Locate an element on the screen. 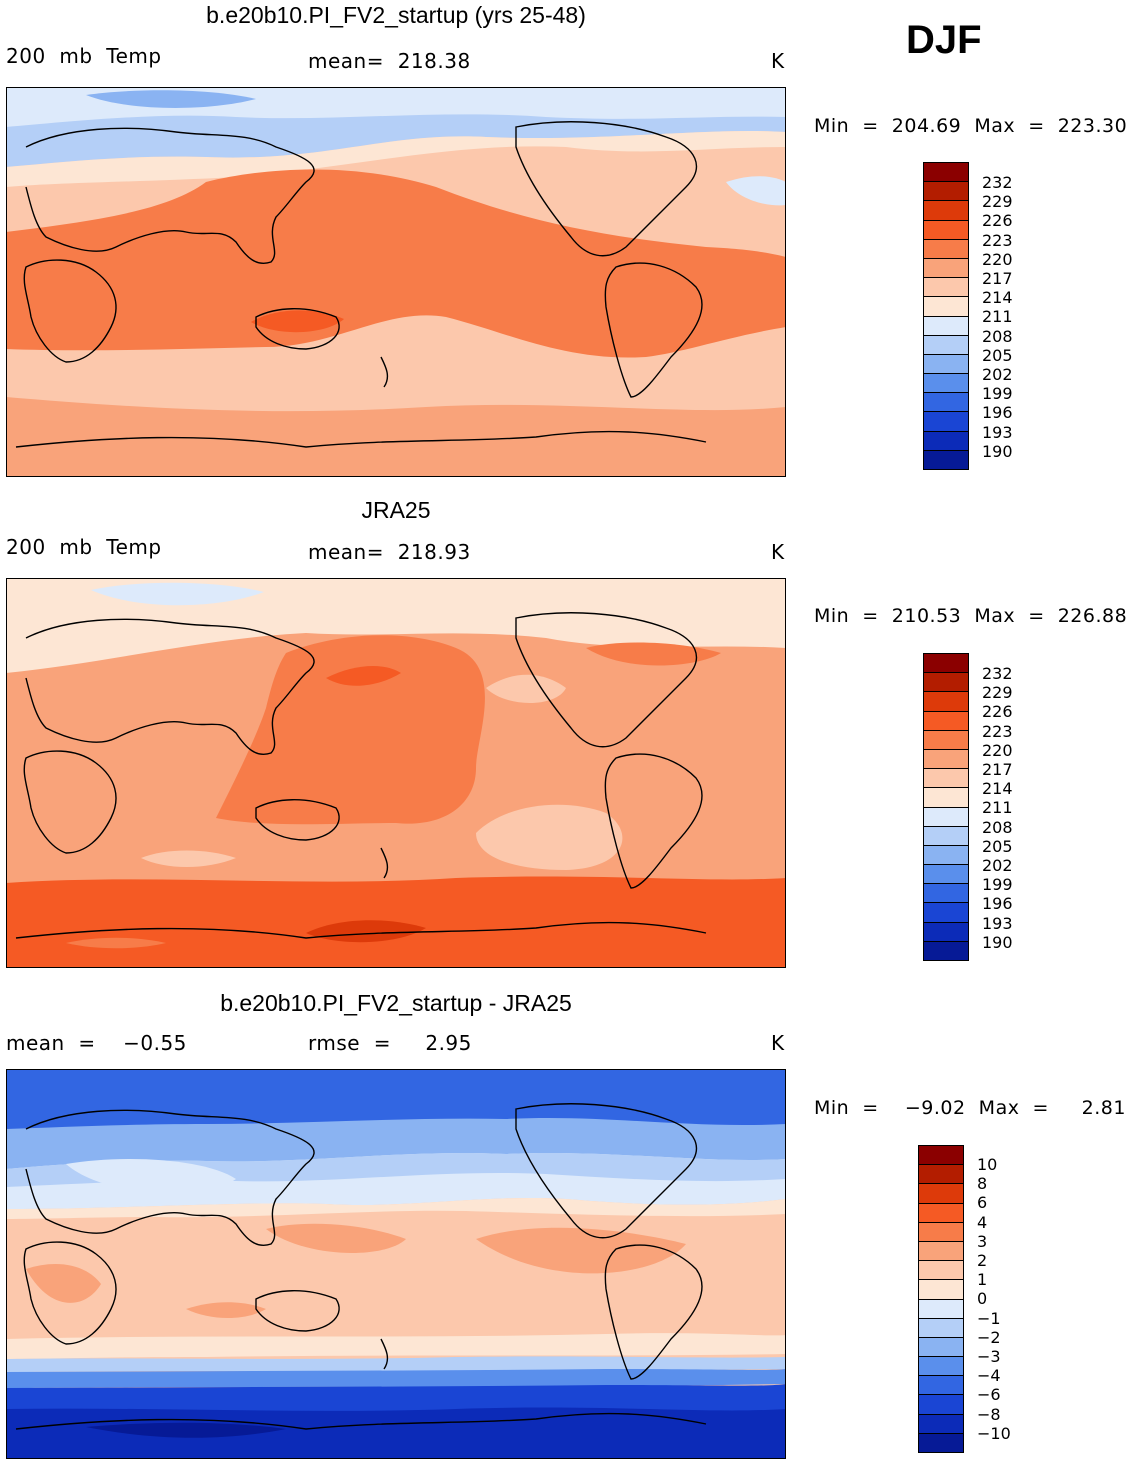 The width and height of the screenshot is (1127, 1466). colorbar-level-label: 8 is located at coordinates (982, 1184).